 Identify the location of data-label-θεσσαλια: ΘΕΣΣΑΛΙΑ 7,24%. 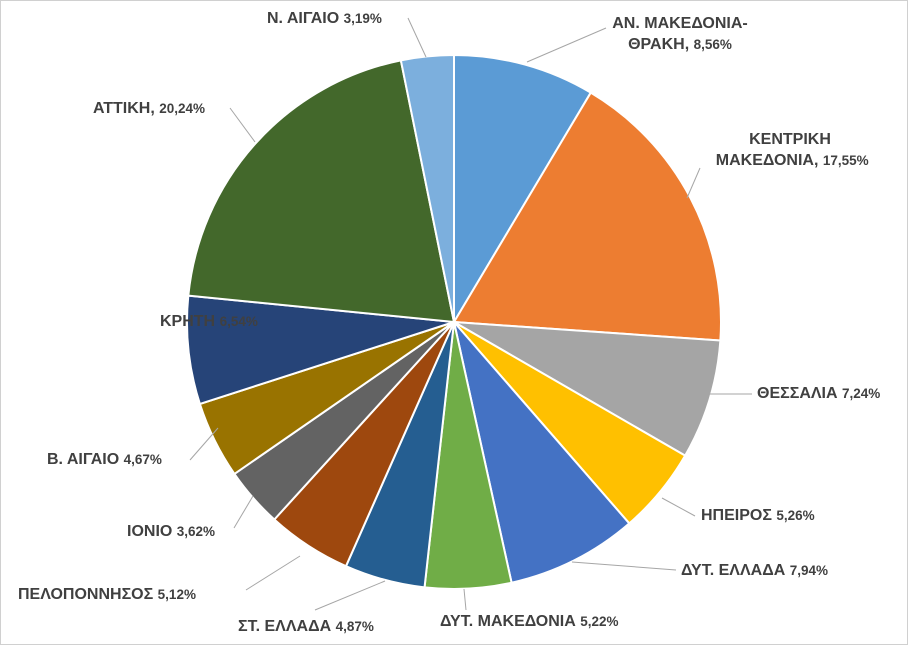
(818, 393).